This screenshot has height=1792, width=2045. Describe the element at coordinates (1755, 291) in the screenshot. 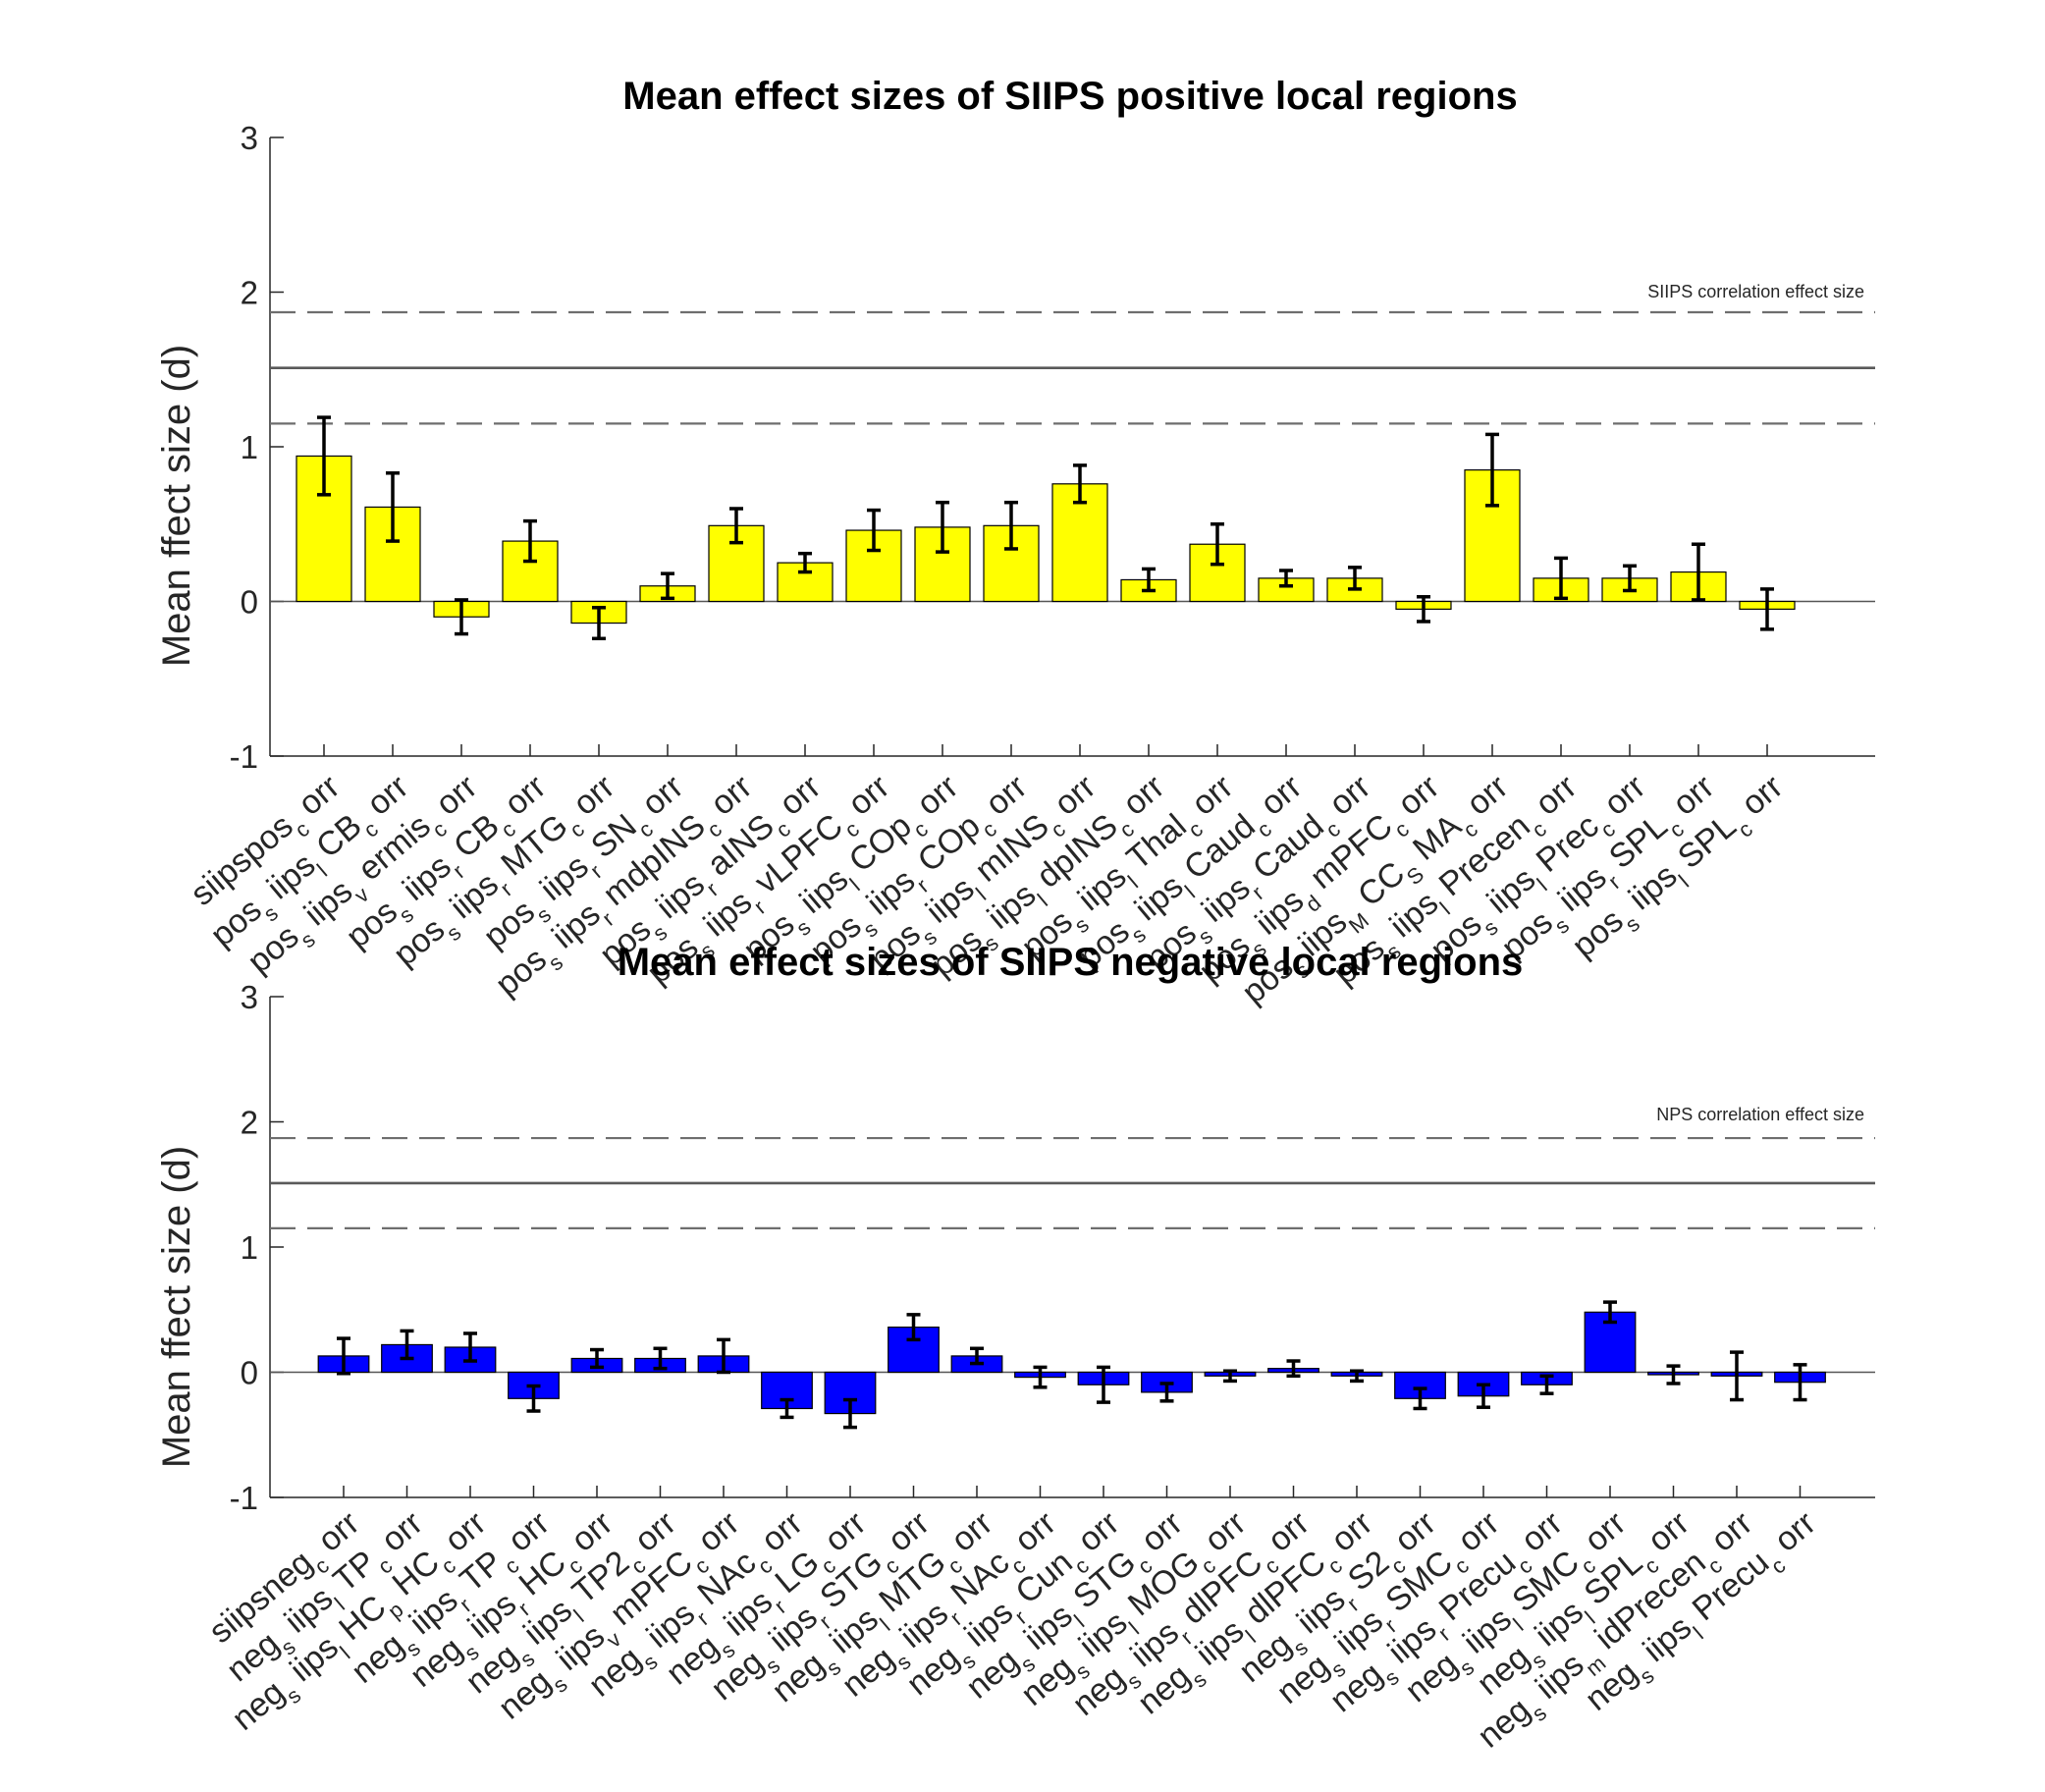

I see `reference-label: SIIPS correlation effect size` at that location.